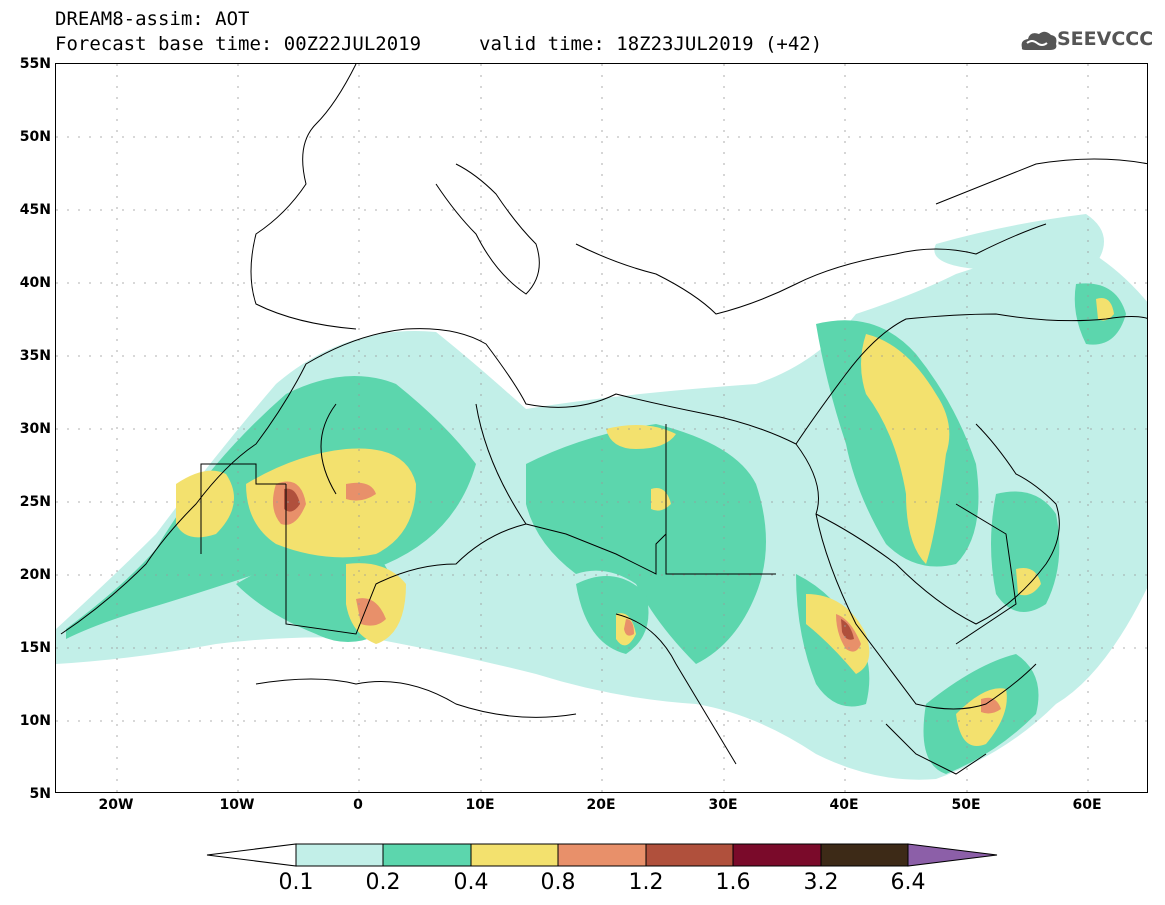  What do you see at coordinates (35, 64) in the screenshot?
I see `lat-label: 55N` at bounding box center [35, 64].